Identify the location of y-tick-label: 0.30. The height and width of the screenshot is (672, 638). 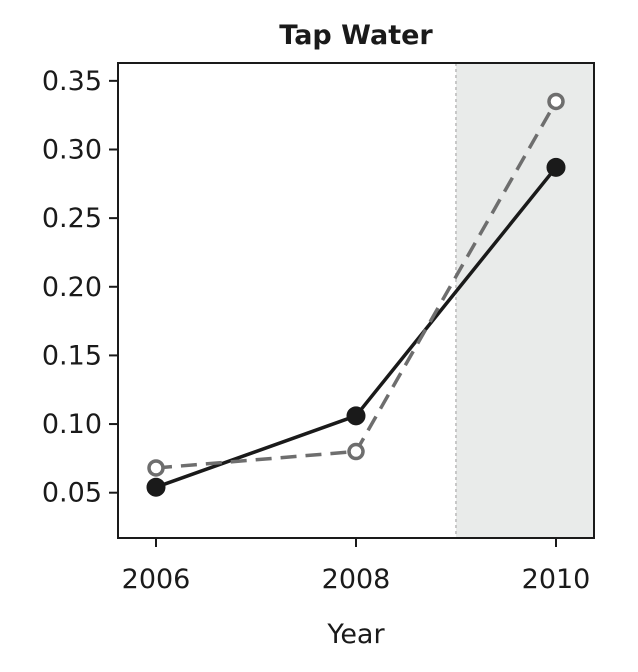
(72, 149).